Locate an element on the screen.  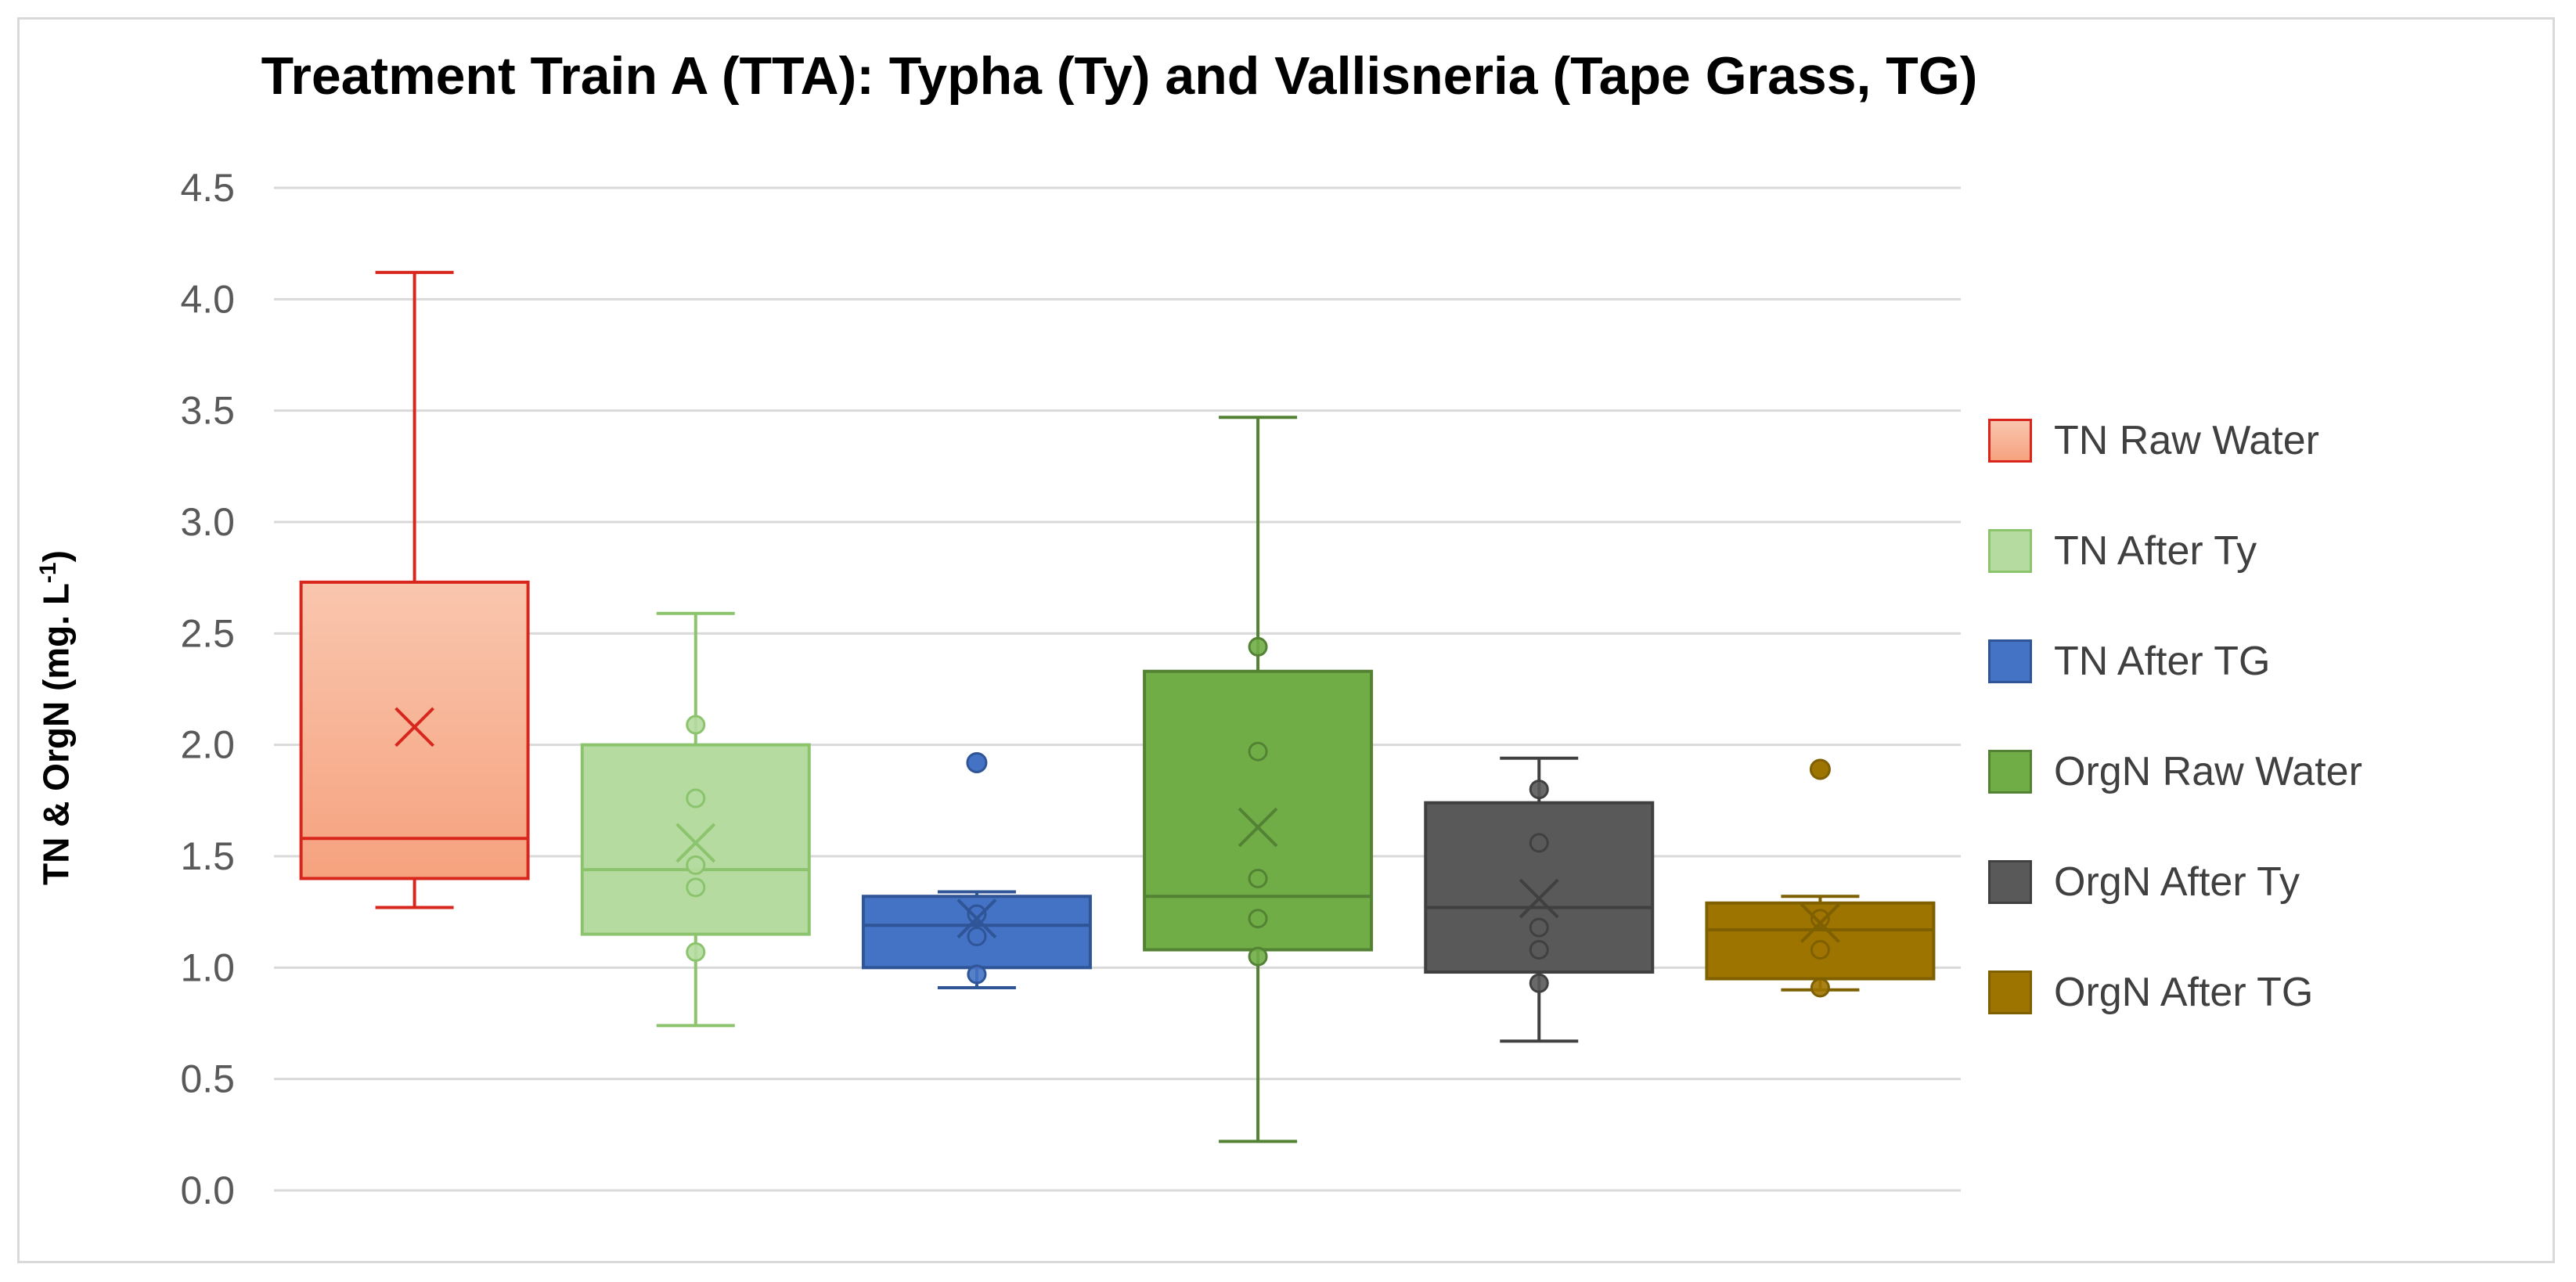
legend-label-orgn-raw-water: OrgN Raw Water is located at coordinates (2208, 771).